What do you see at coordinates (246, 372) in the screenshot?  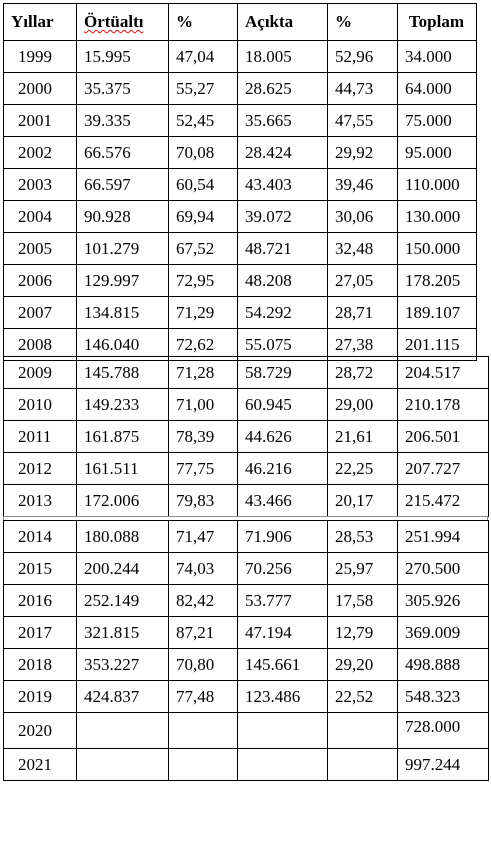 I see `table-row: 2009 145.788 71,28 58.729 28,72 204.517` at bounding box center [246, 372].